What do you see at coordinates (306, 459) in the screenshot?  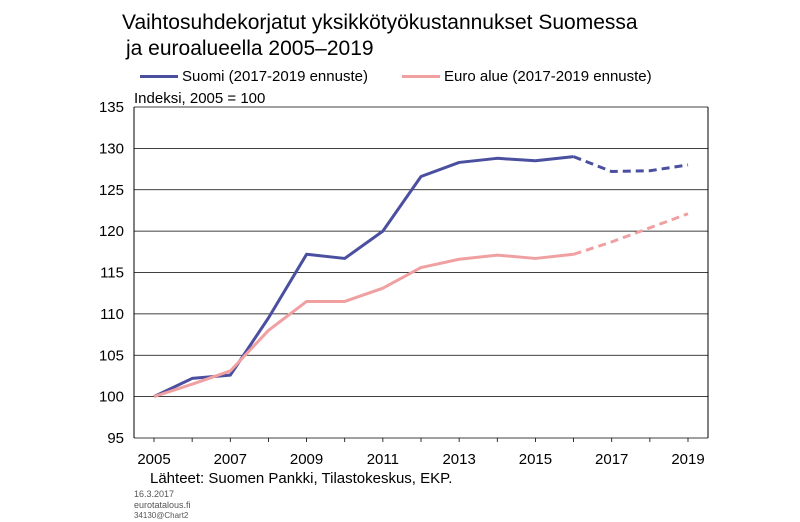 I see `x-tick-label: 2009` at bounding box center [306, 459].